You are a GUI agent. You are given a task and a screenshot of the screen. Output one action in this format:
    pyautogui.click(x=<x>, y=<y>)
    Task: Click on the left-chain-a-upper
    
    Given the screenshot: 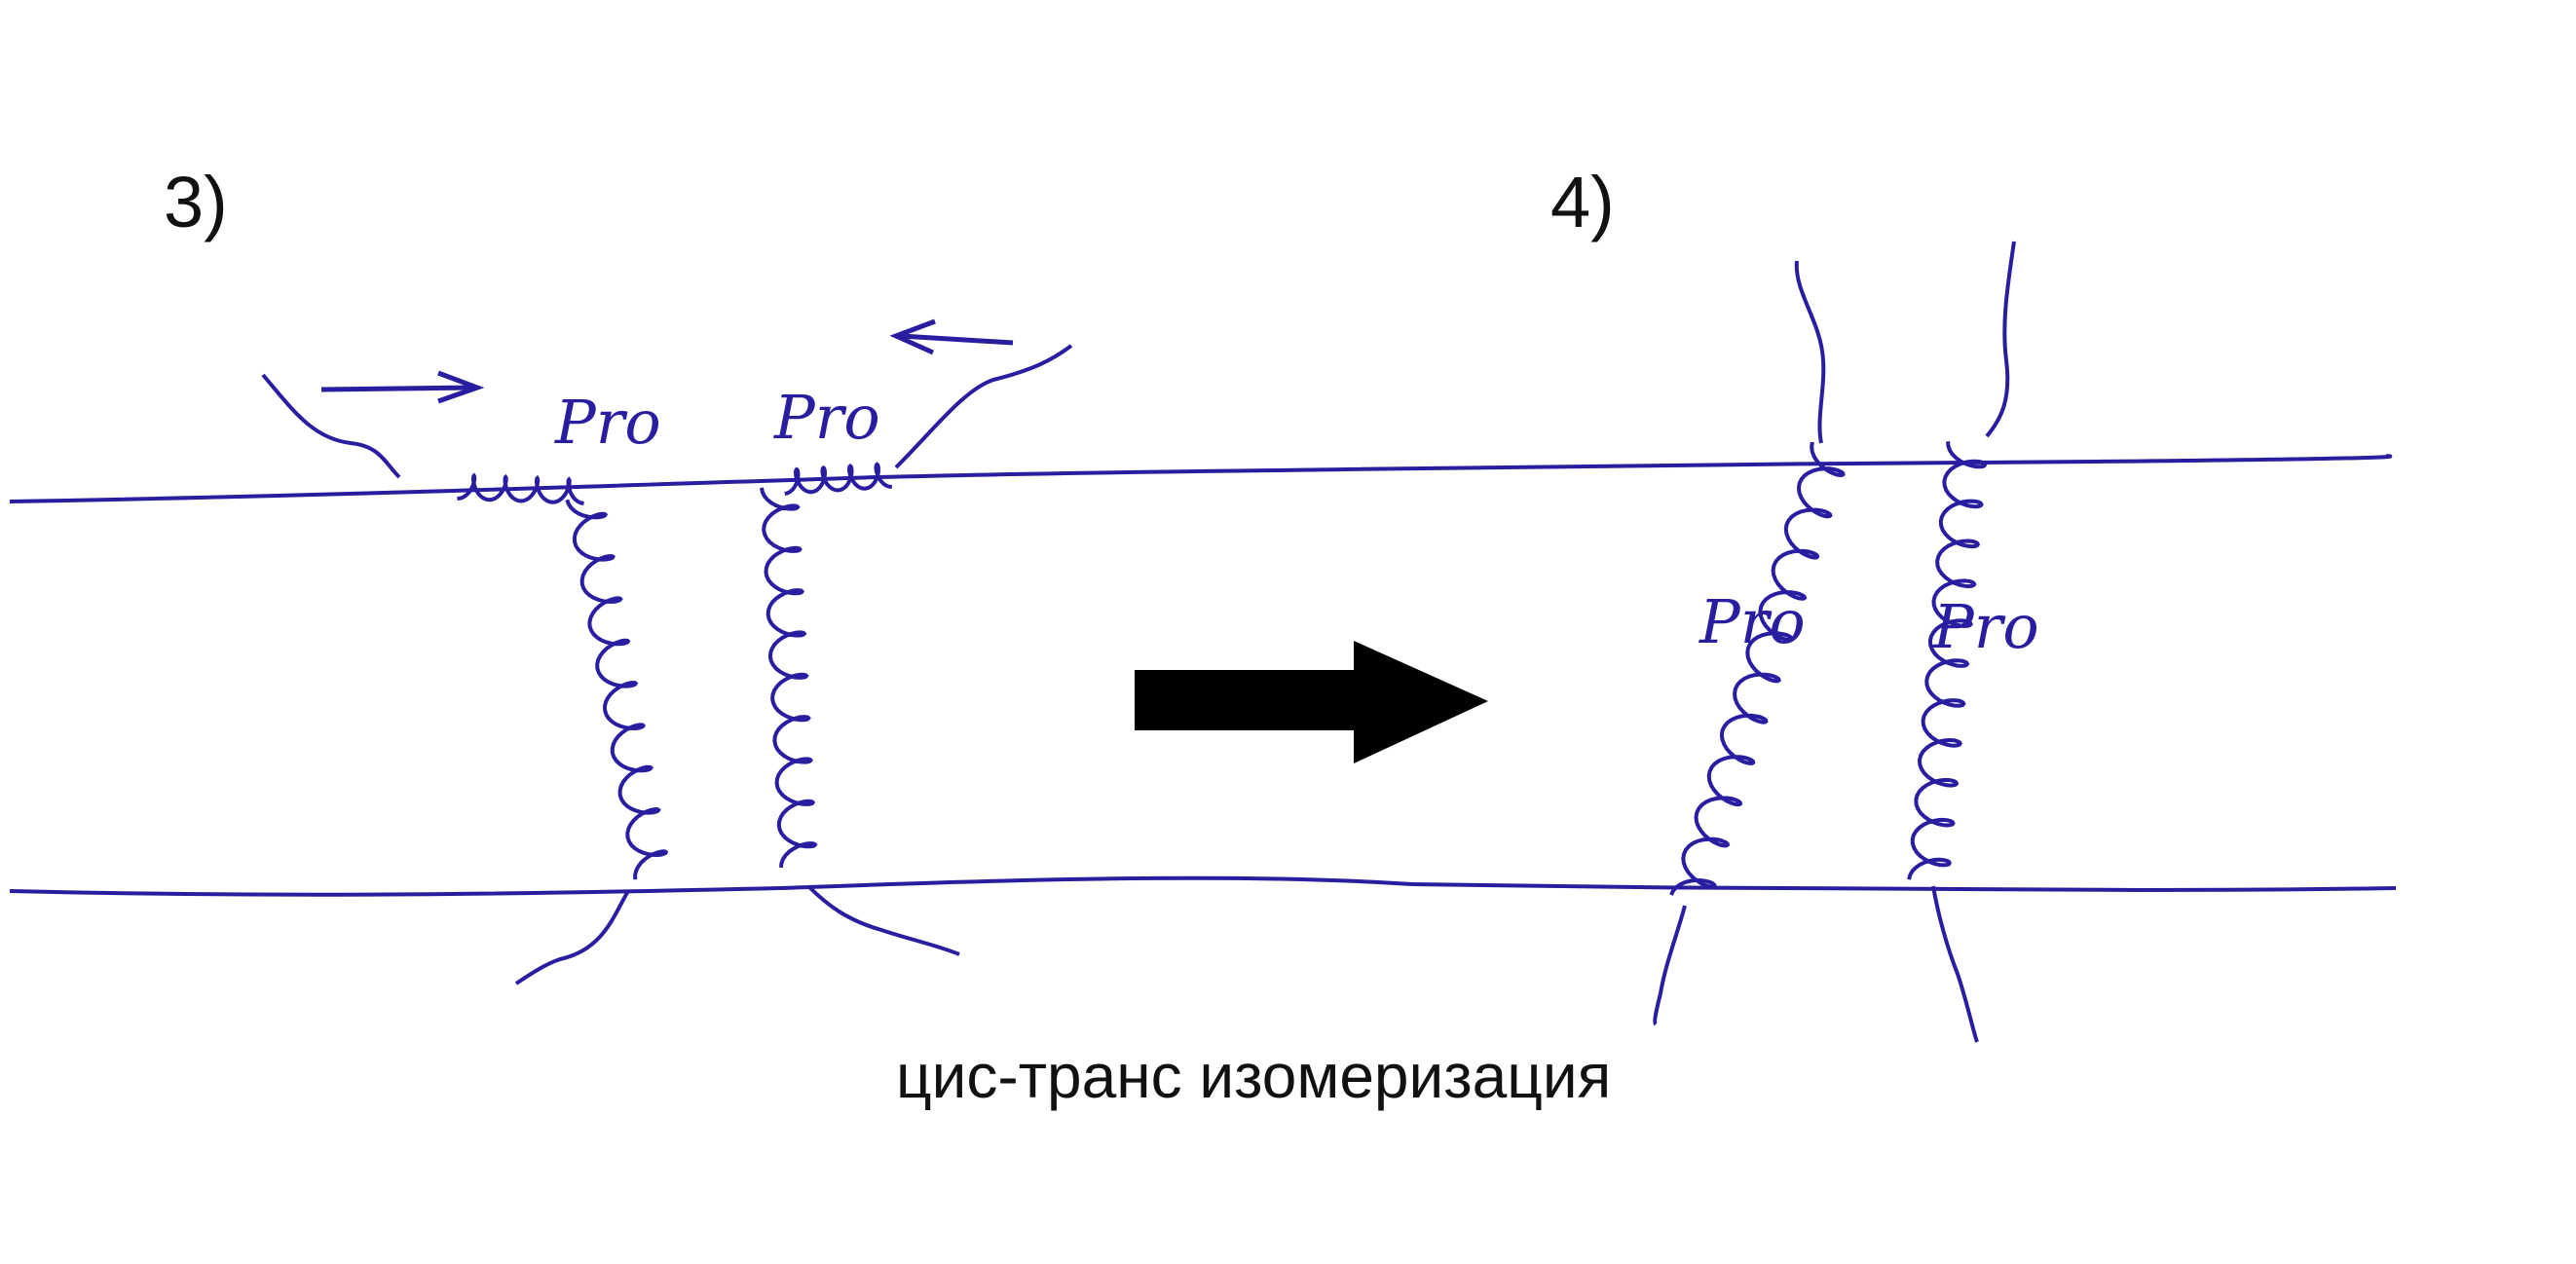 What is the action you would take?
    pyautogui.click(x=331, y=426)
    